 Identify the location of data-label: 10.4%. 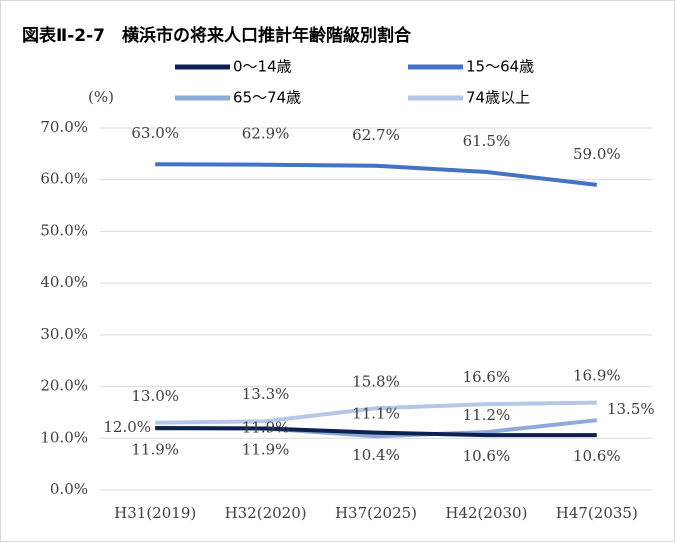
(376, 455).